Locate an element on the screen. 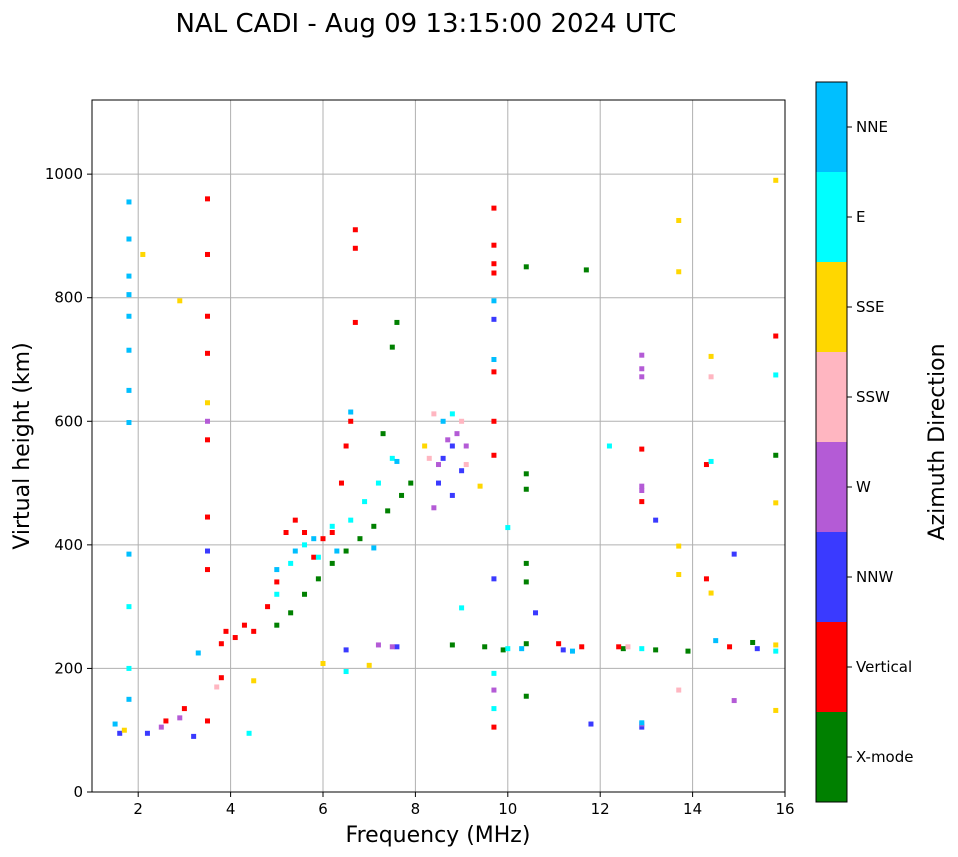  colorbar-tick-label: Vertical is located at coordinates (884, 667).